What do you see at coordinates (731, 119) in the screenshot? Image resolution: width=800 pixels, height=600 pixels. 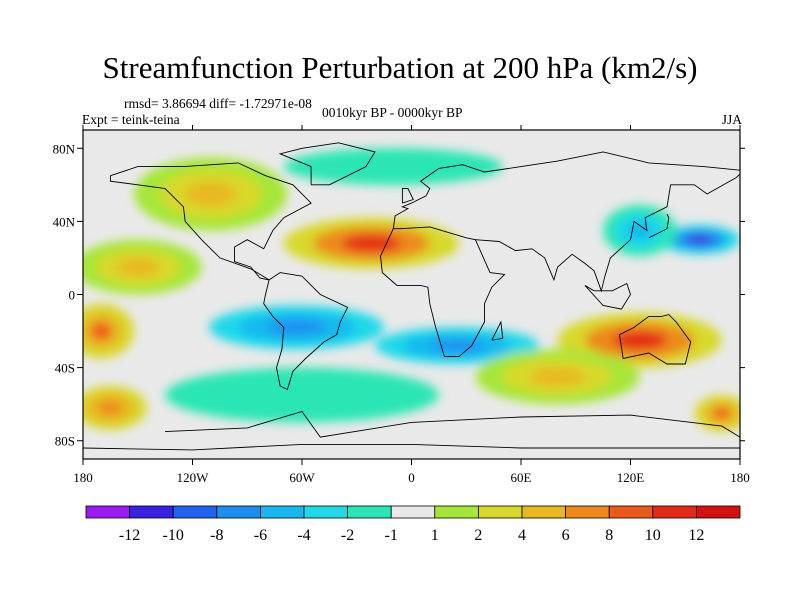 I see `season-label: JJA` at bounding box center [731, 119].